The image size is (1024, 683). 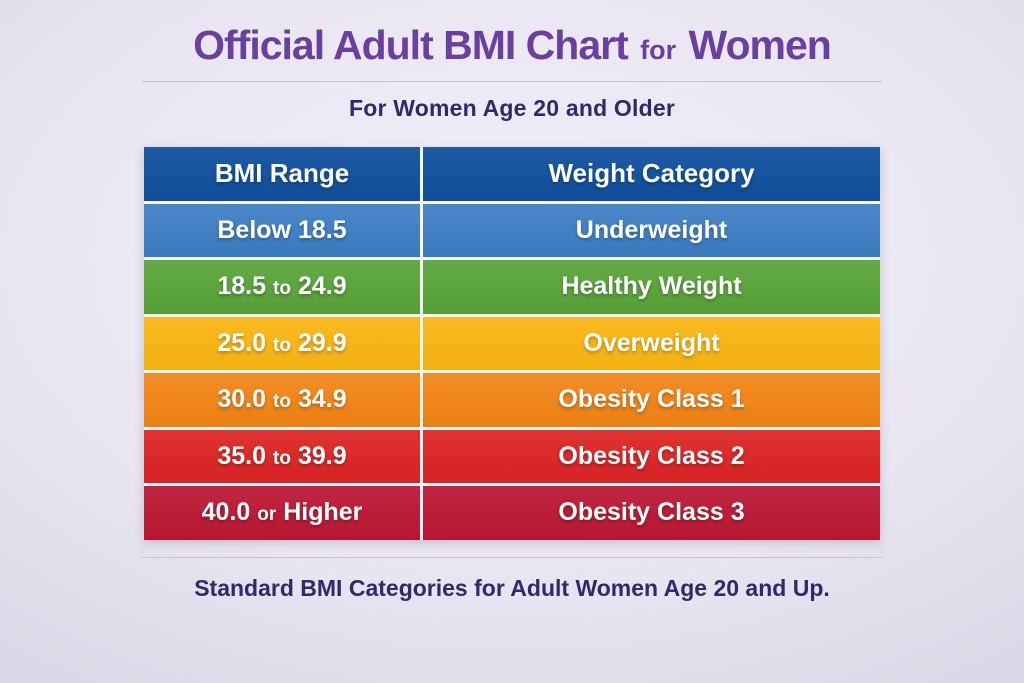 I want to click on category-label: Overweight, so click(x=651, y=342).